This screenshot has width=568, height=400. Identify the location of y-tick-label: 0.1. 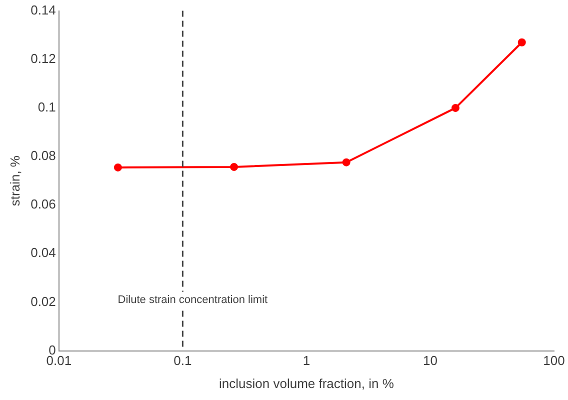
(47, 107).